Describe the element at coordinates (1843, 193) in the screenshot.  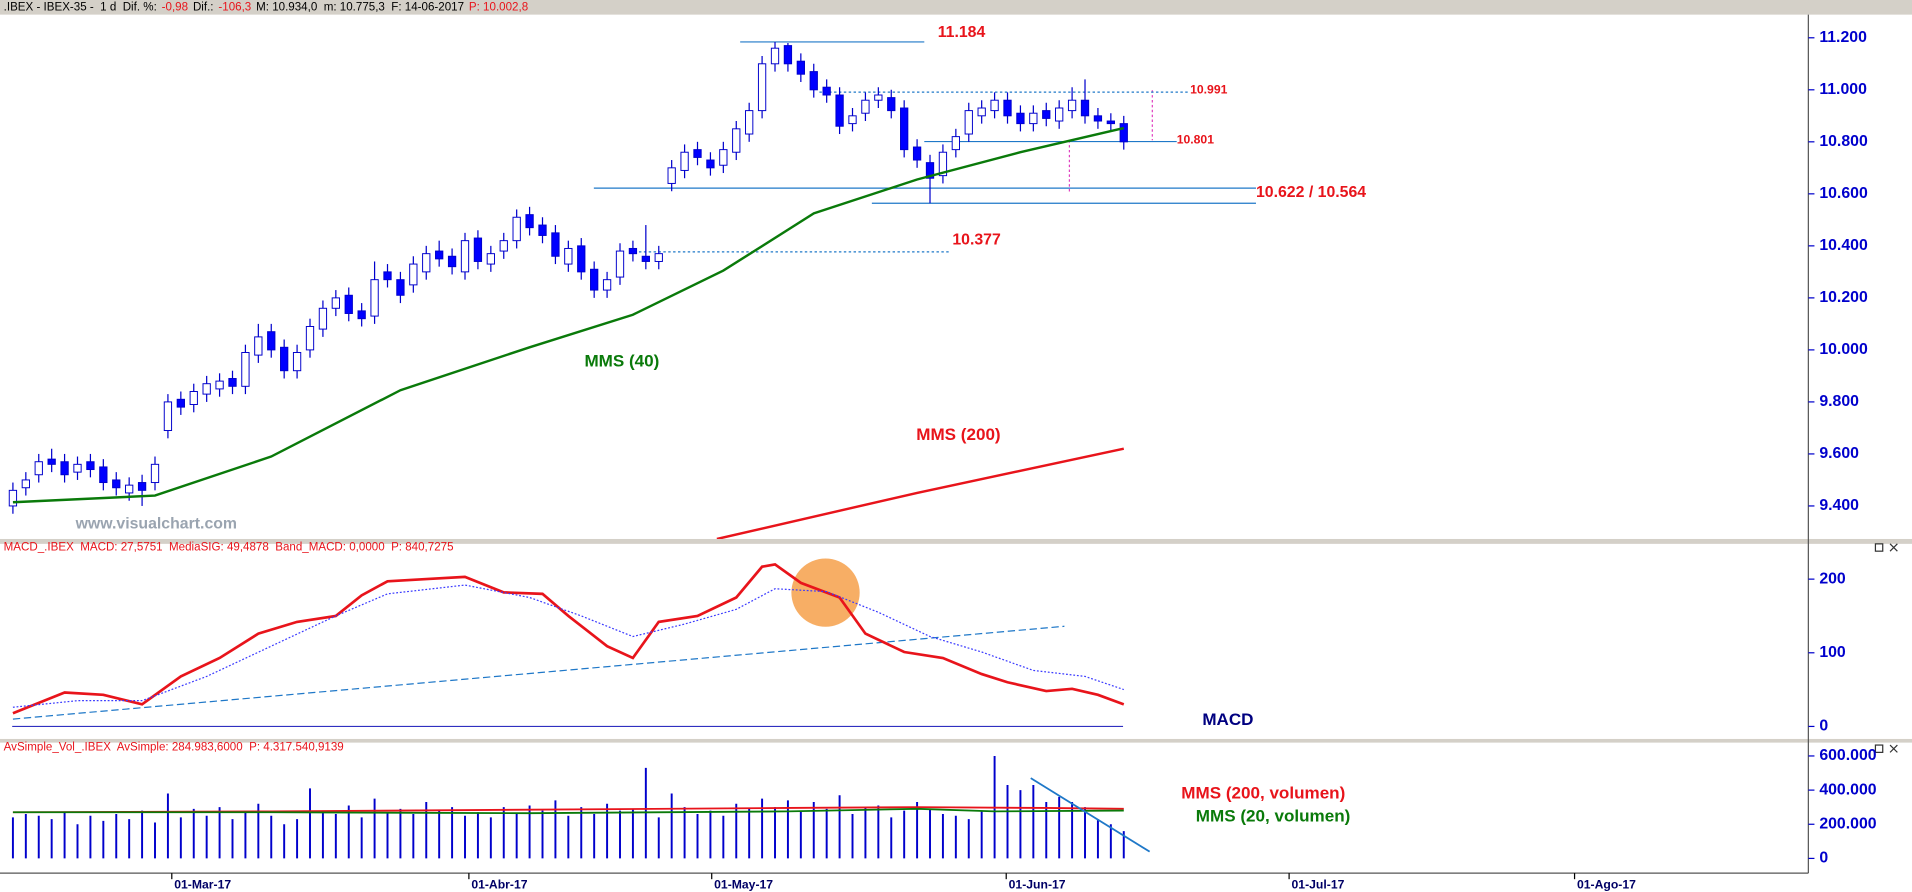
I see `y-tick-label: 10.600` at that location.